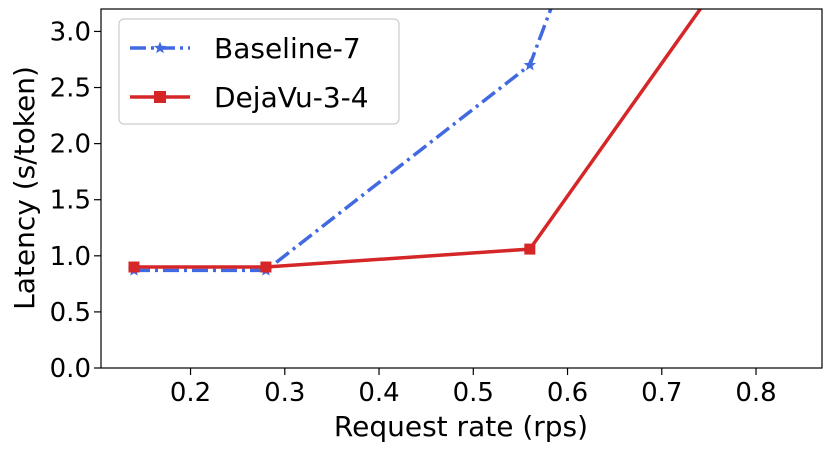 Image resolution: width=830 pixels, height=450 pixels. What do you see at coordinates (461, 426) in the screenshot?
I see `x-axis-label: Request rate (rps)` at bounding box center [461, 426].